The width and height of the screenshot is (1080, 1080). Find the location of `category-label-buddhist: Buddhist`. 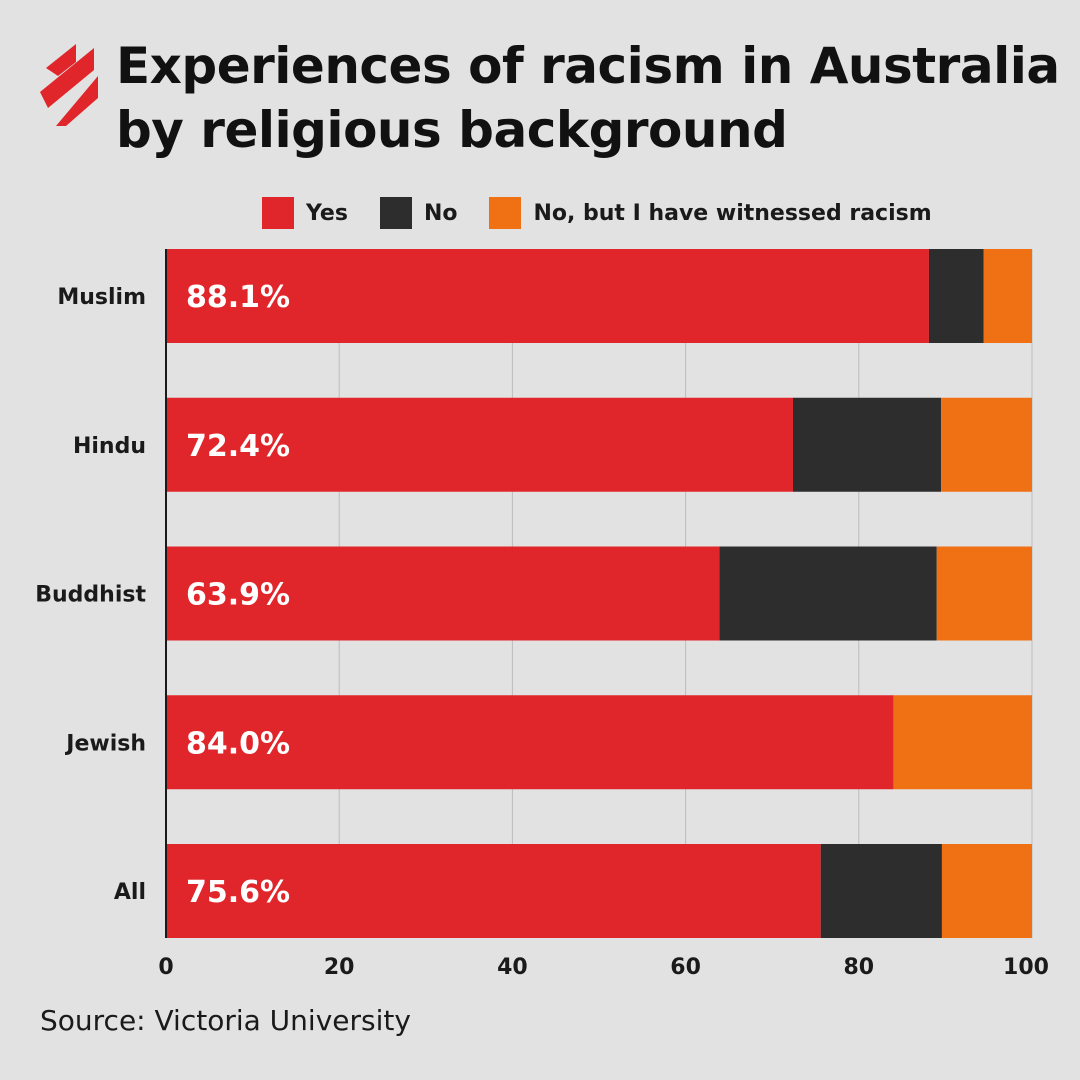

category-label-buddhist: Buddhist is located at coordinates (90, 595).